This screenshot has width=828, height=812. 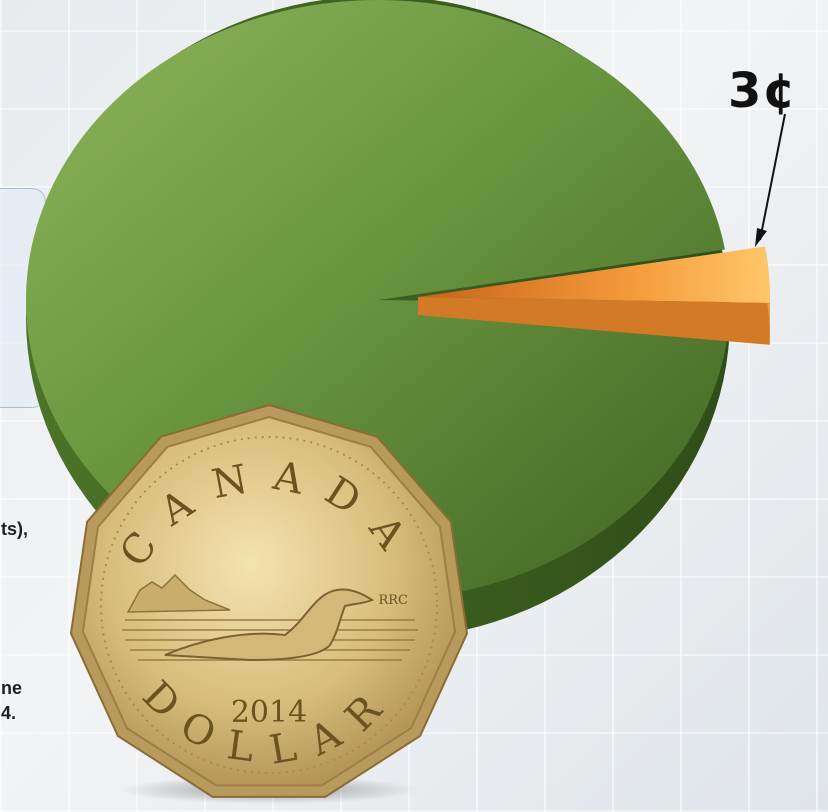 I want to click on left-text-line-2: ne, so click(x=12, y=688).